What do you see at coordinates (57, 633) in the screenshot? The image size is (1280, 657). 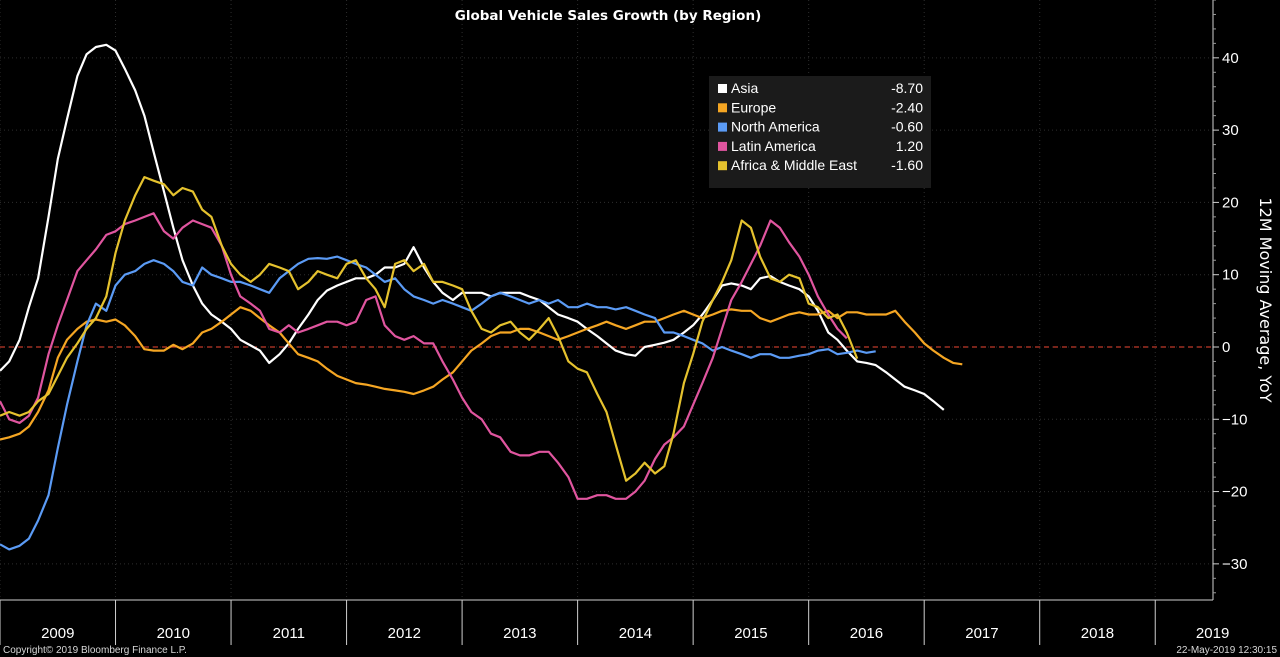 I see `x-tick-label: 2009` at bounding box center [57, 633].